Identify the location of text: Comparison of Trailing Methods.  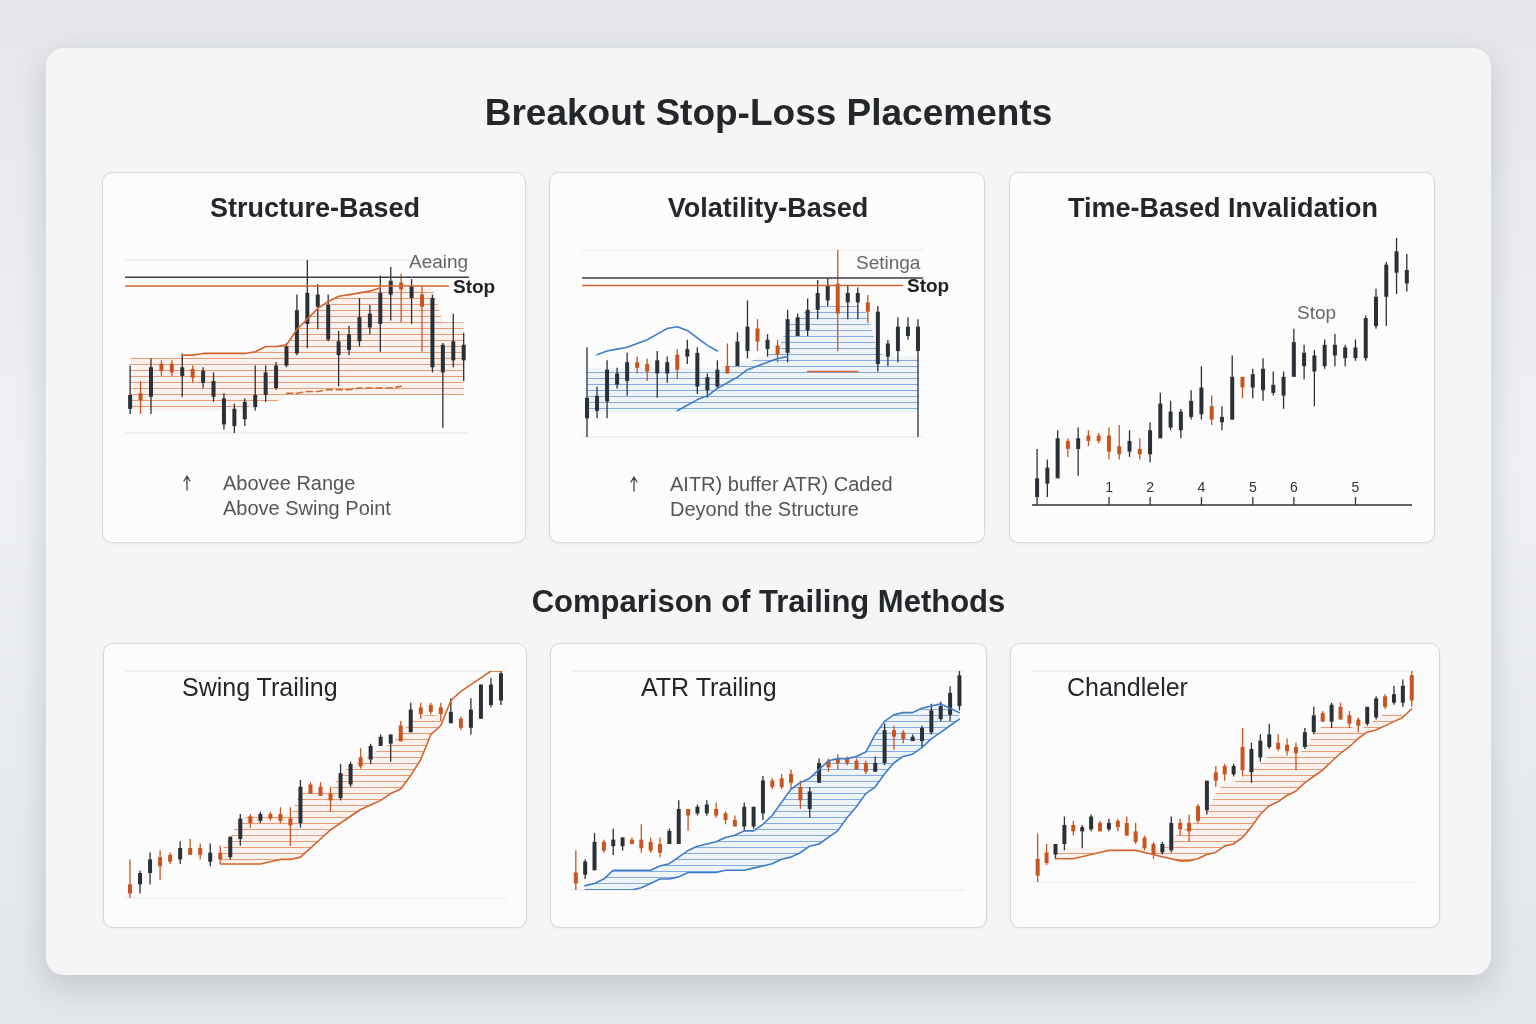
(768, 601).